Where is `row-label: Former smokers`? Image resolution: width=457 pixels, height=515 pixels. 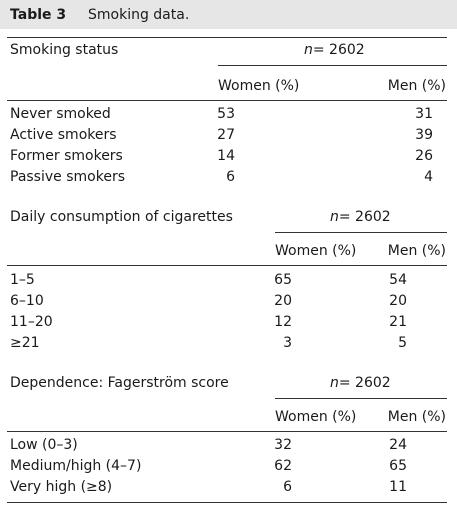 row-label: Former smokers is located at coordinates (66, 156).